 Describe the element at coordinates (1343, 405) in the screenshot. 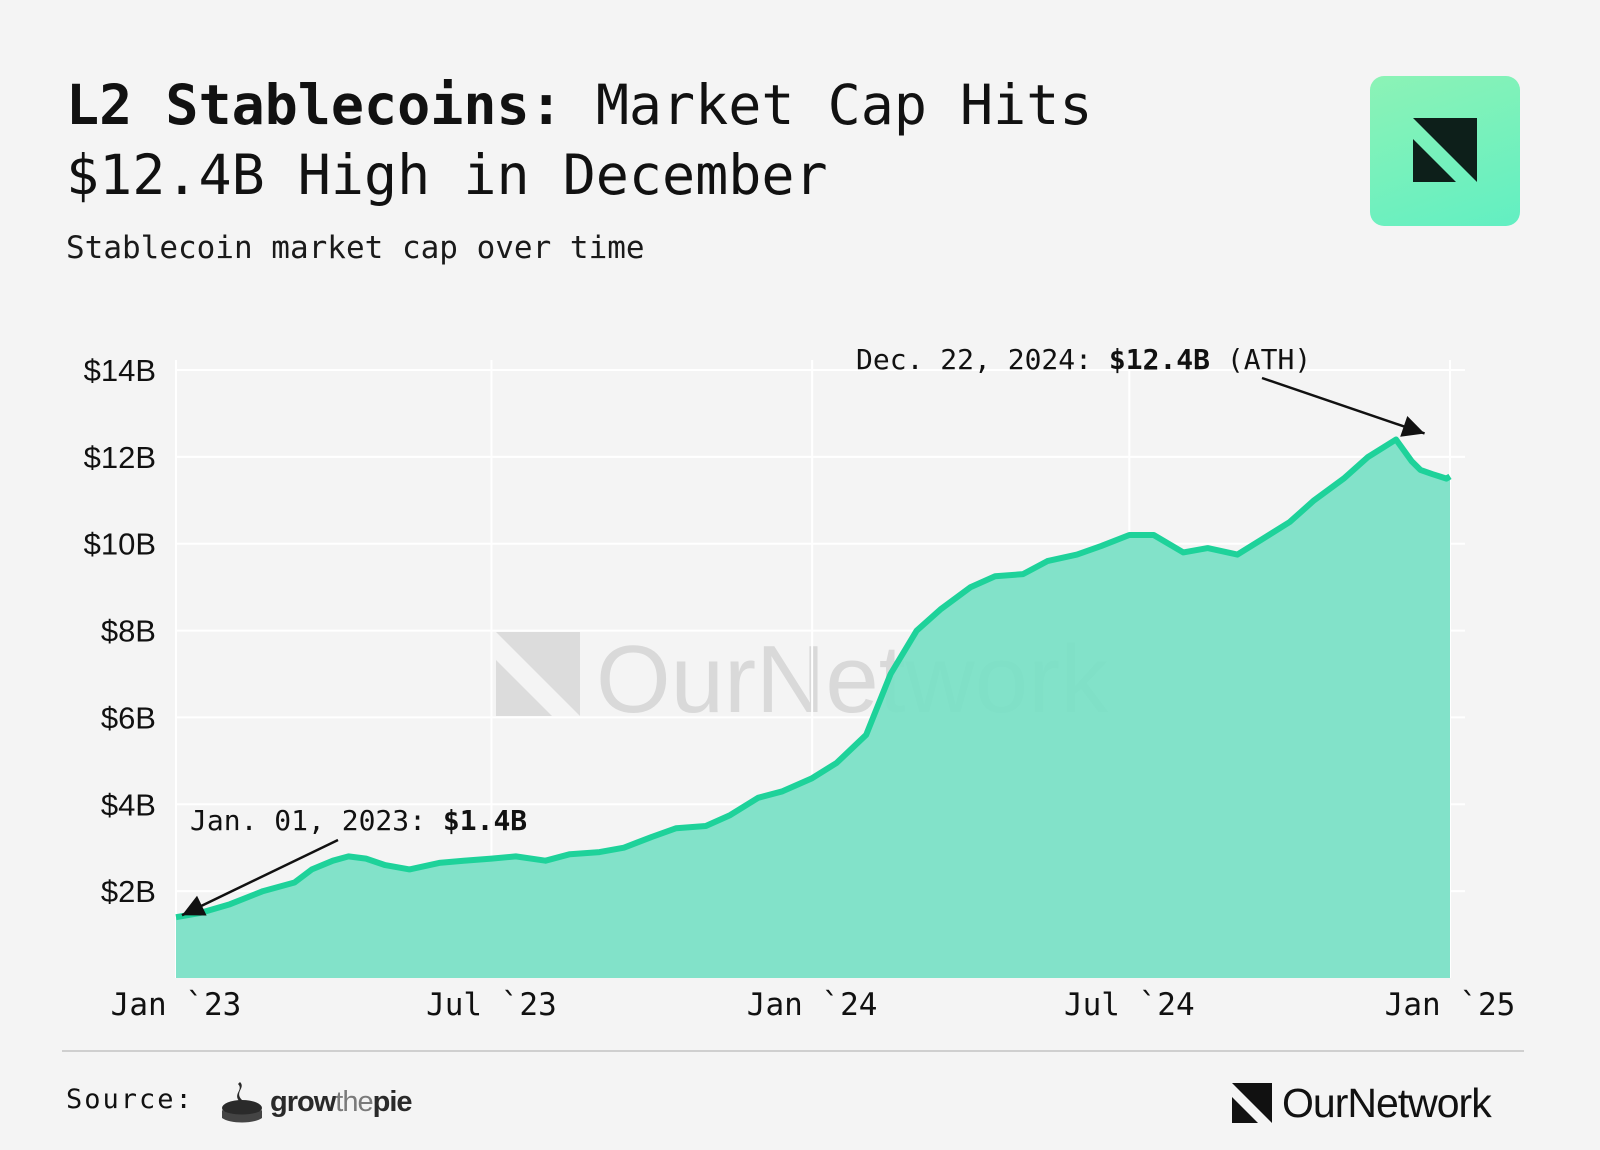

I see `annotation-ath-arrow-line` at that location.